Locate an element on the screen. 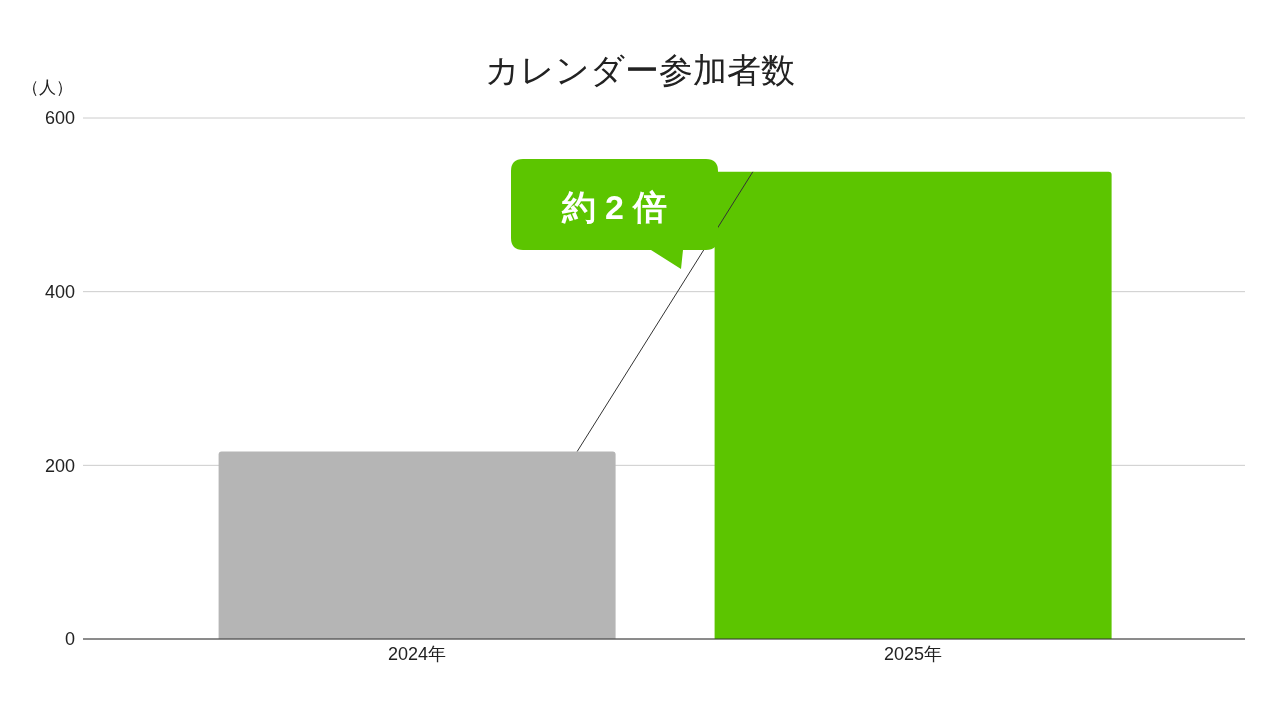  y-tick-label: 600 is located at coordinates (59, 118).